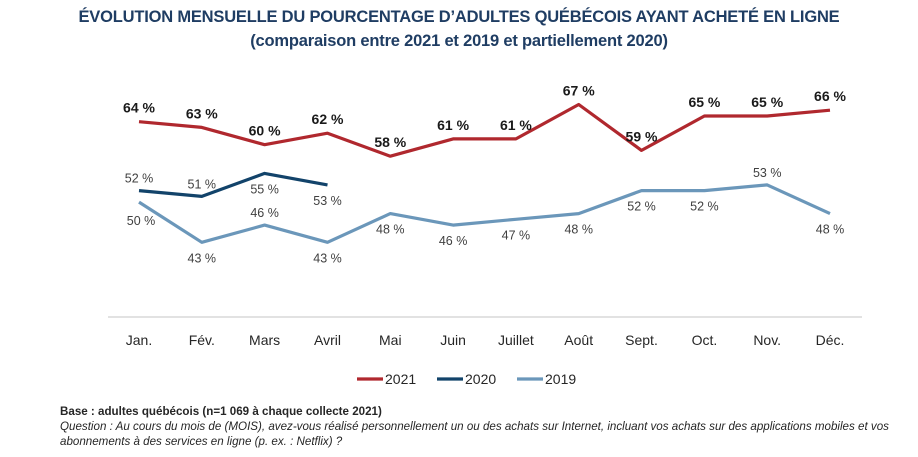 The width and height of the screenshot is (918, 457). I want to click on legend-label-2019: 2019, so click(560, 379).